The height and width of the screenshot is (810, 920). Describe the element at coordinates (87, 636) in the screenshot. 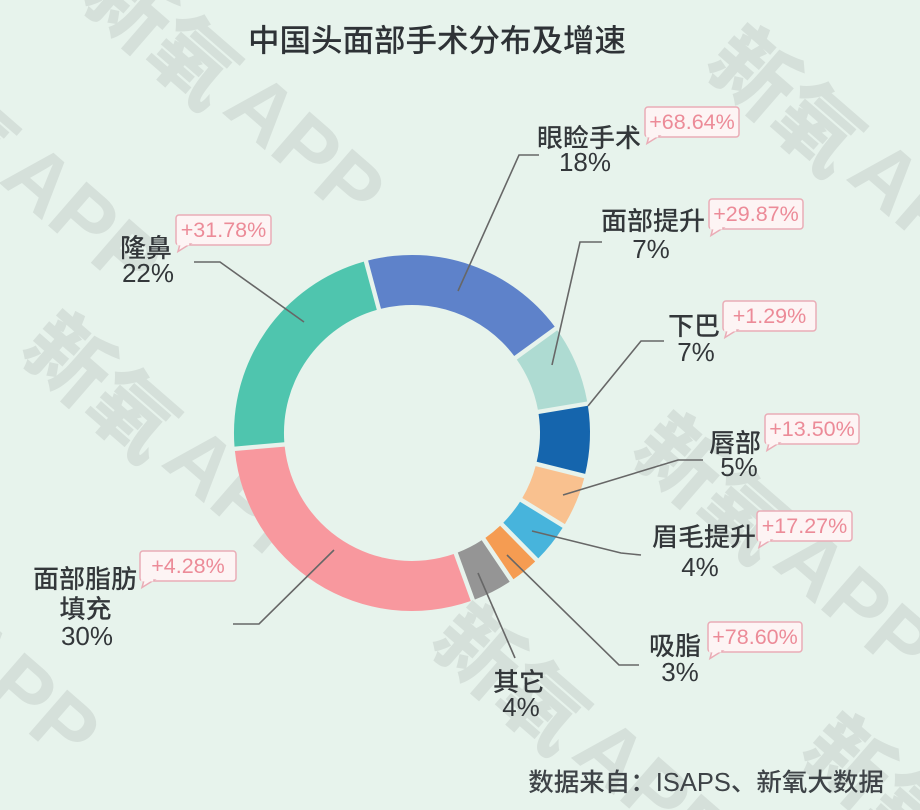

I see `svg-text: 30%` at that location.